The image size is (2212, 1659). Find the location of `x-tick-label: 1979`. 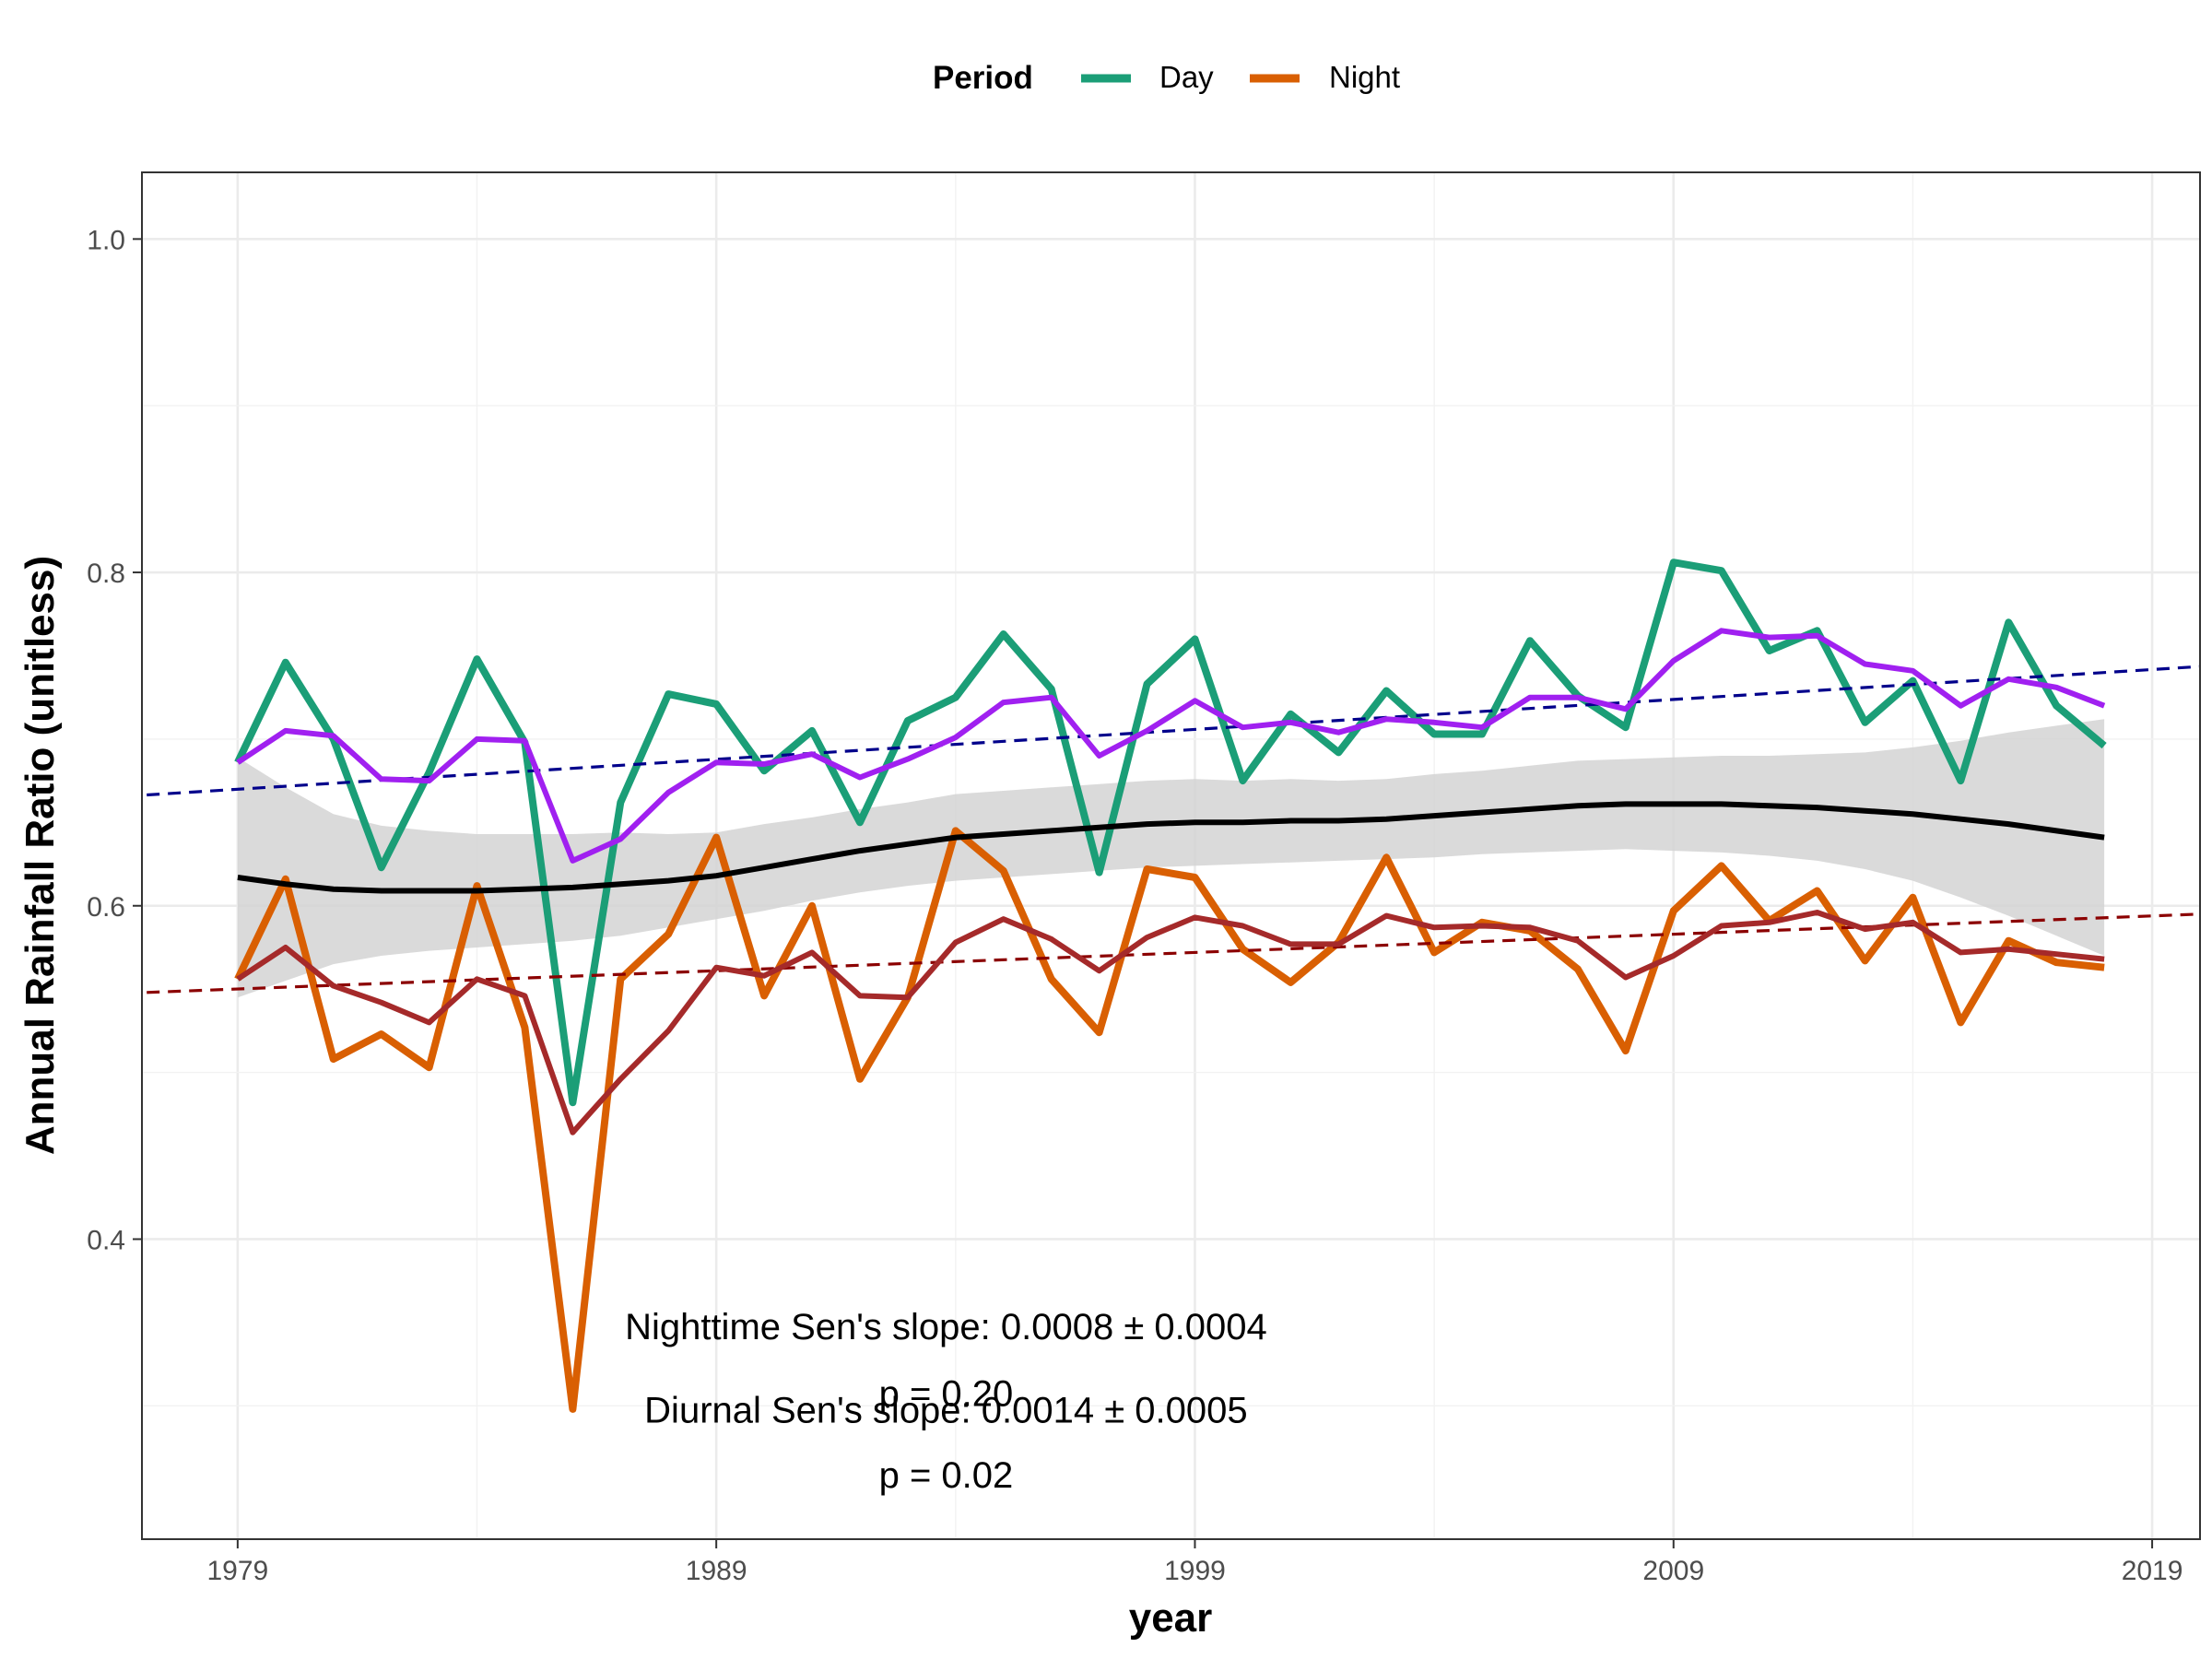

x-tick-label: 1979 is located at coordinates (237, 1571).